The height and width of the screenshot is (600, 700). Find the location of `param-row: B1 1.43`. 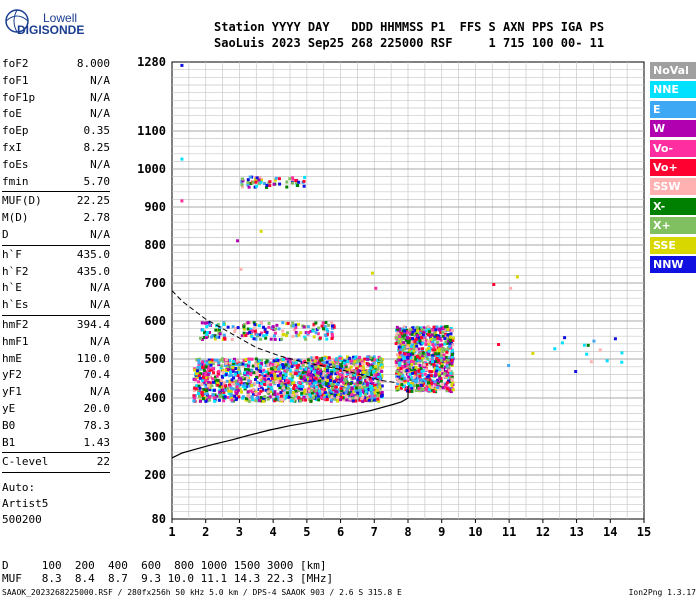

param-row: B1 1.43 is located at coordinates (56, 443).